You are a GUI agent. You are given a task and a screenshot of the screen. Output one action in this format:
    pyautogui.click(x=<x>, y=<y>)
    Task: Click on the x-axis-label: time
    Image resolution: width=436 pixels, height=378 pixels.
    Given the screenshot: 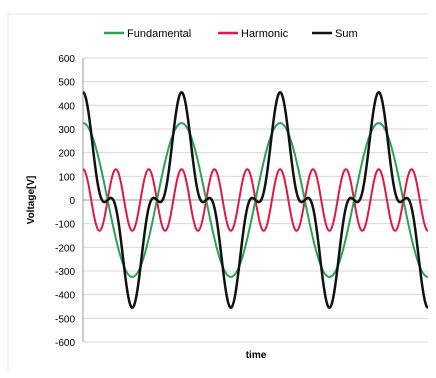 What is the action you would take?
    pyautogui.click(x=256, y=355)
    